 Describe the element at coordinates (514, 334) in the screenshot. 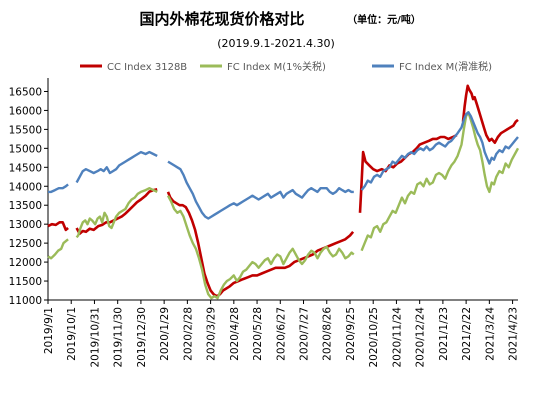

I see `x-tick-label: 2021/4/23` at that location.